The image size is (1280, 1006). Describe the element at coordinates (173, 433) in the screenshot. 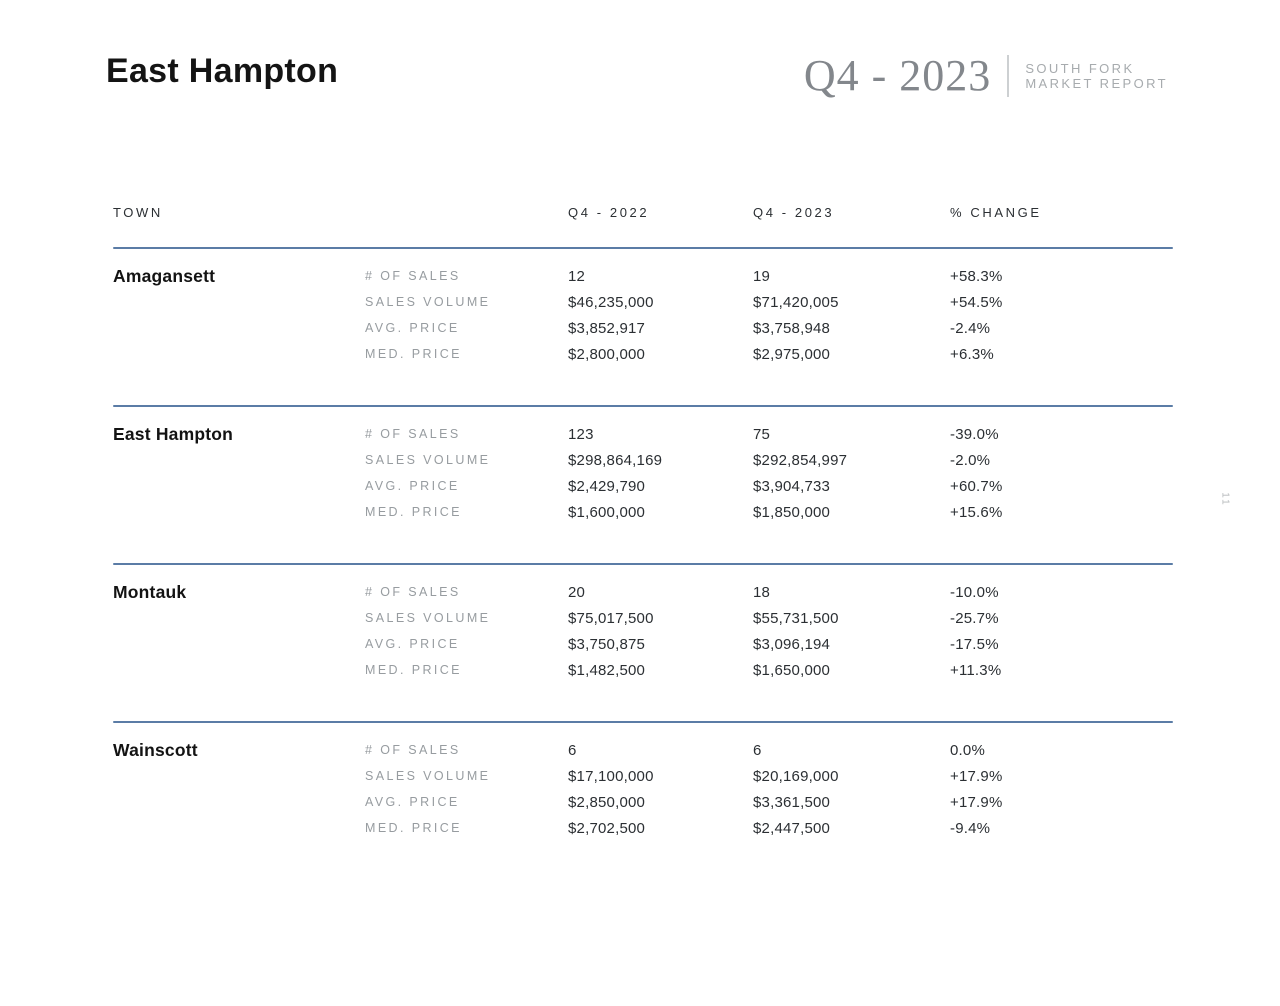

I see `town-name: East Hampton` at that location.